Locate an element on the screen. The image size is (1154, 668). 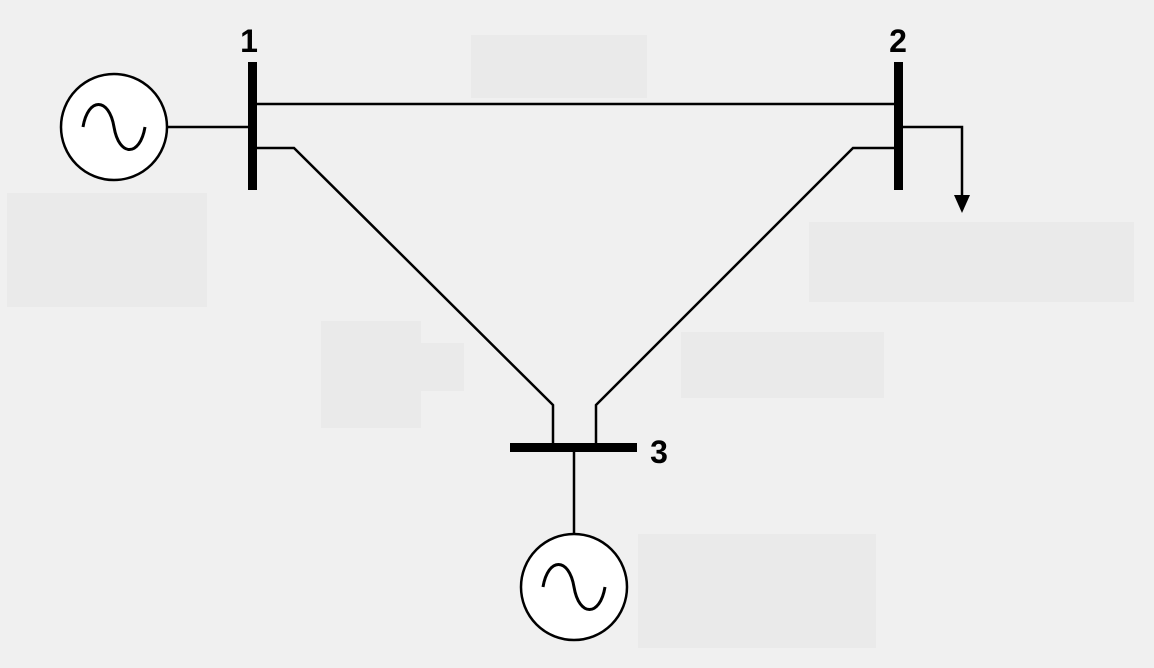
bus-2-label: 2 is located at coordinates (898, 41).